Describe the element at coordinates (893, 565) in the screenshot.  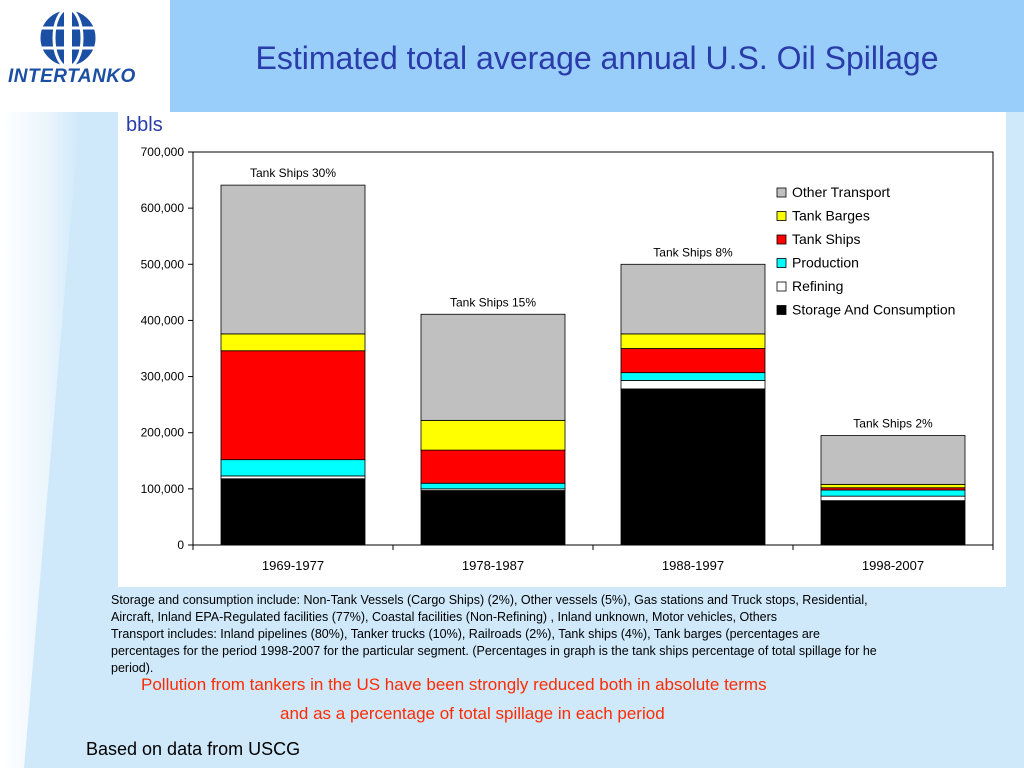
I see `x-tick-label: 1998-2007` at that location.